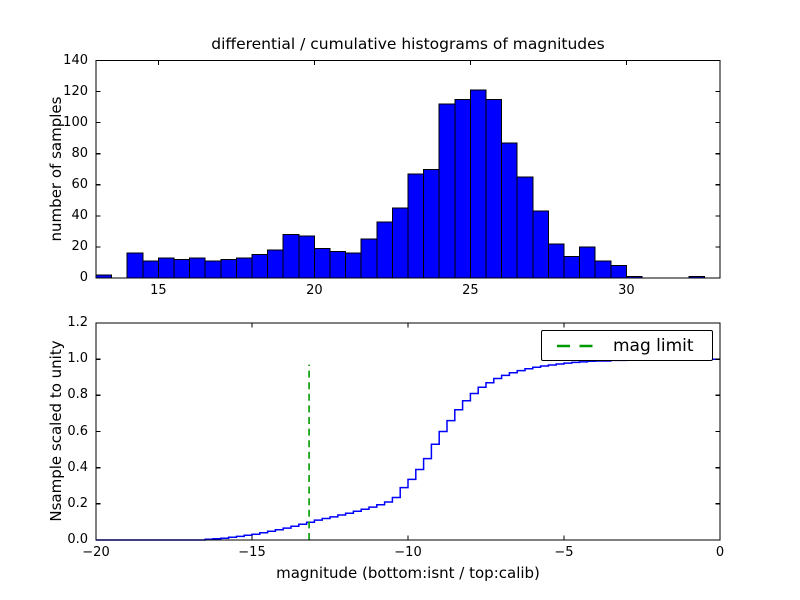 The height and width of the screenshot is (600, 800). I want to click on bottom-x-tick-label: 0, so click(720, 552).